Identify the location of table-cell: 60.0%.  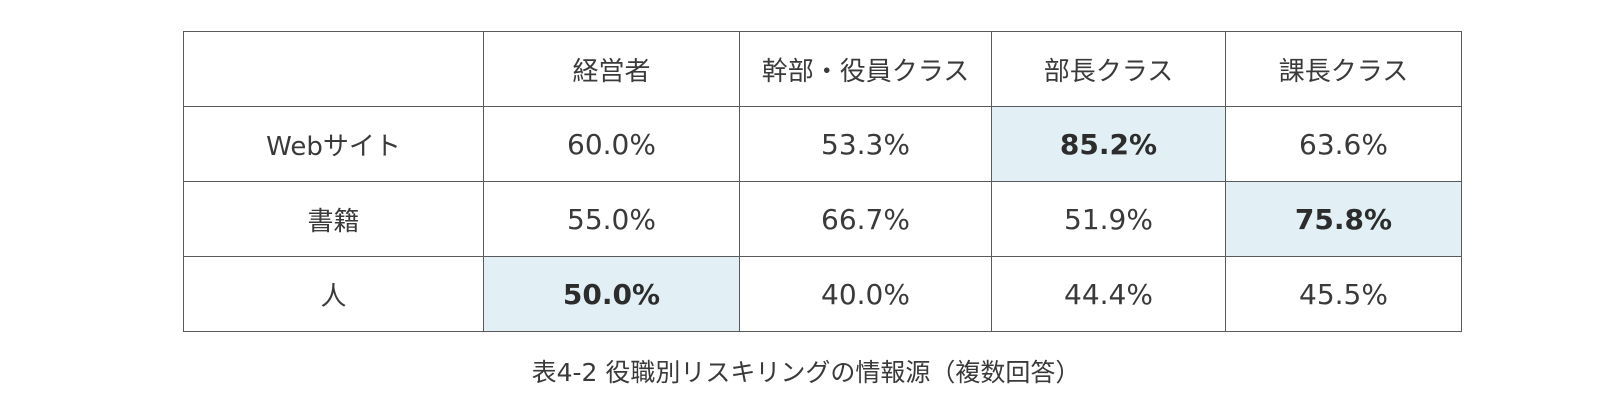
(611, 144).